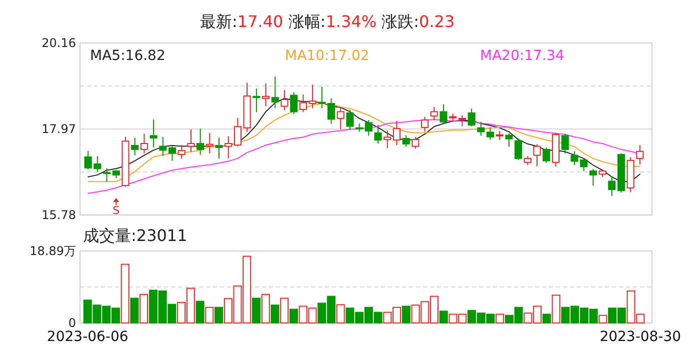 Image resolution: width=688 pixels, height=360 pixels. I want to click on text: MA5:16.82, so click(128, 56).